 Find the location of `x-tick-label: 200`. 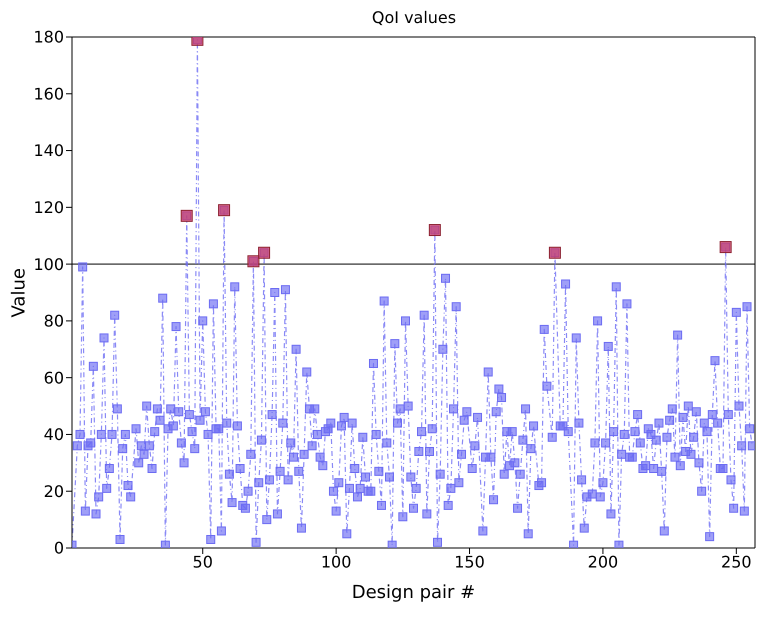

x-tick-label: 200 is located at coordinates (603, 562).